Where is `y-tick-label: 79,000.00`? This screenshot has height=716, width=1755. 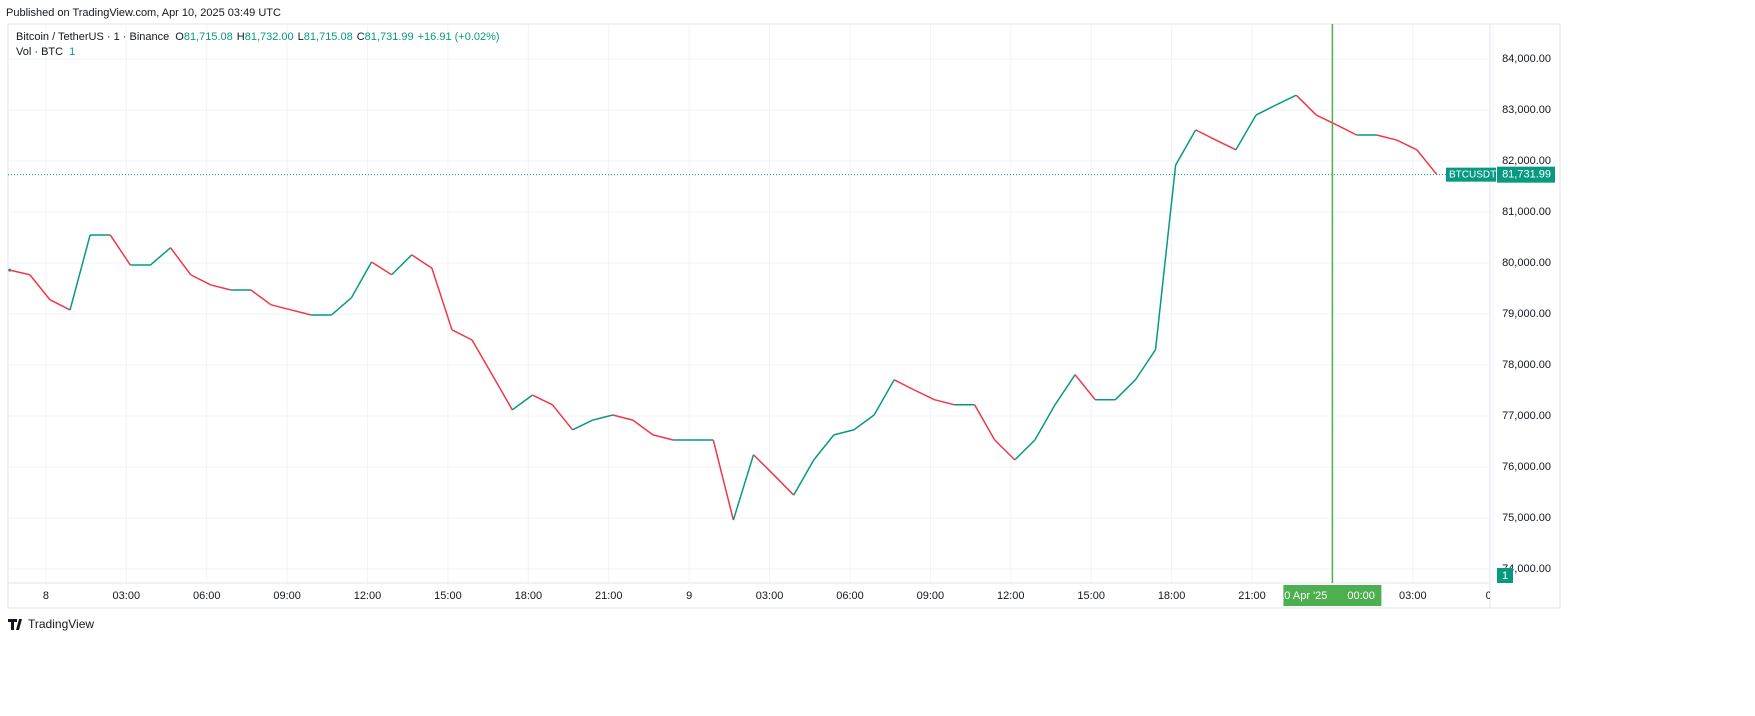 y-tick-label: 79,000.00 is located at coordinates (1526, 314).